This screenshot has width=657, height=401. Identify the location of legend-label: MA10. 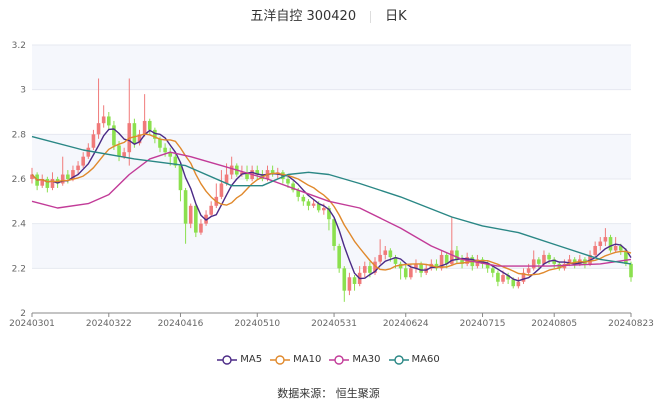
(307, 359).